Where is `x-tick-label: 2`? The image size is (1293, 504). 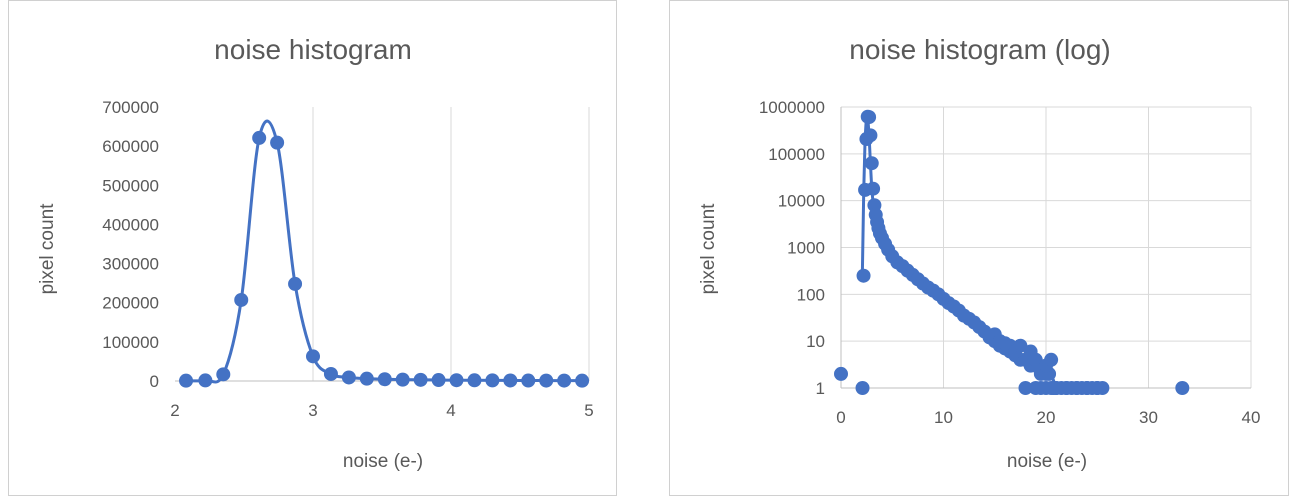
x-tick-label: 2 is located at coordinates (174, 410).